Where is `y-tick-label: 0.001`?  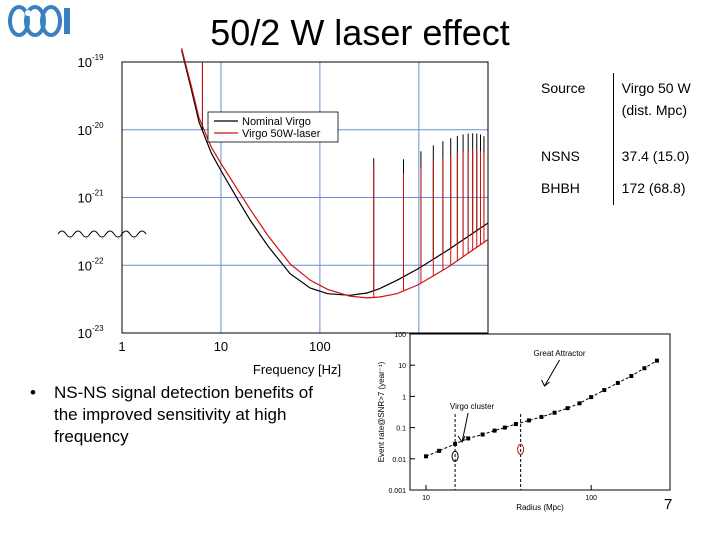 y-tick-label: 0.001 is located at coordinates (397, 491).